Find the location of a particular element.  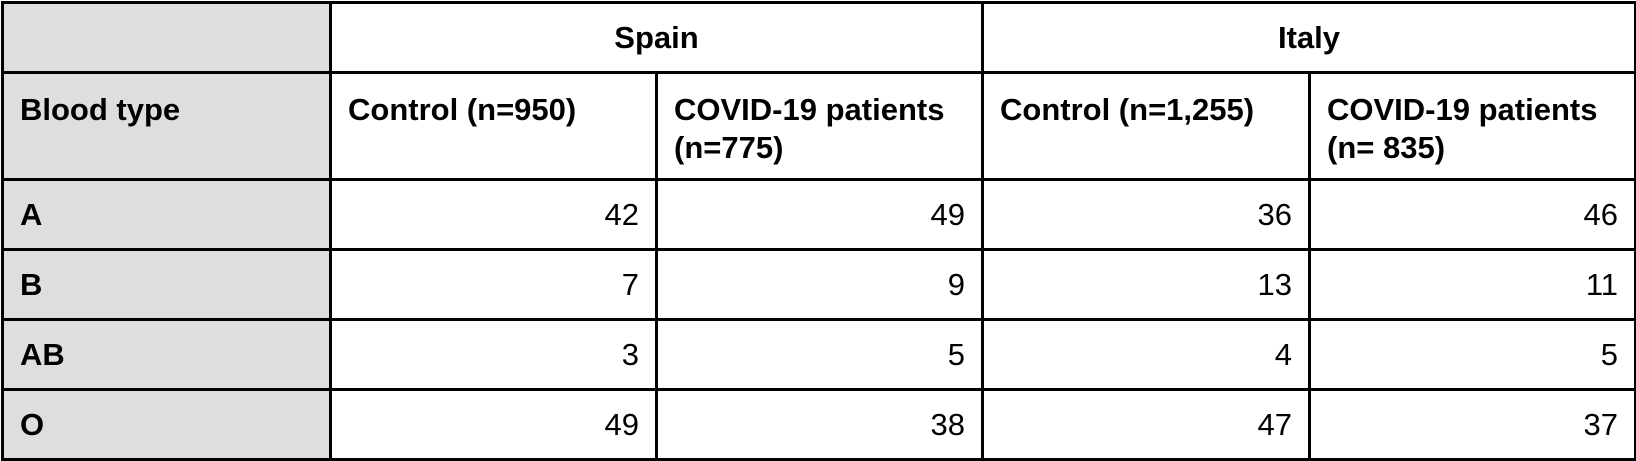

table-cell: 7 is located at coordinates (493, 284).